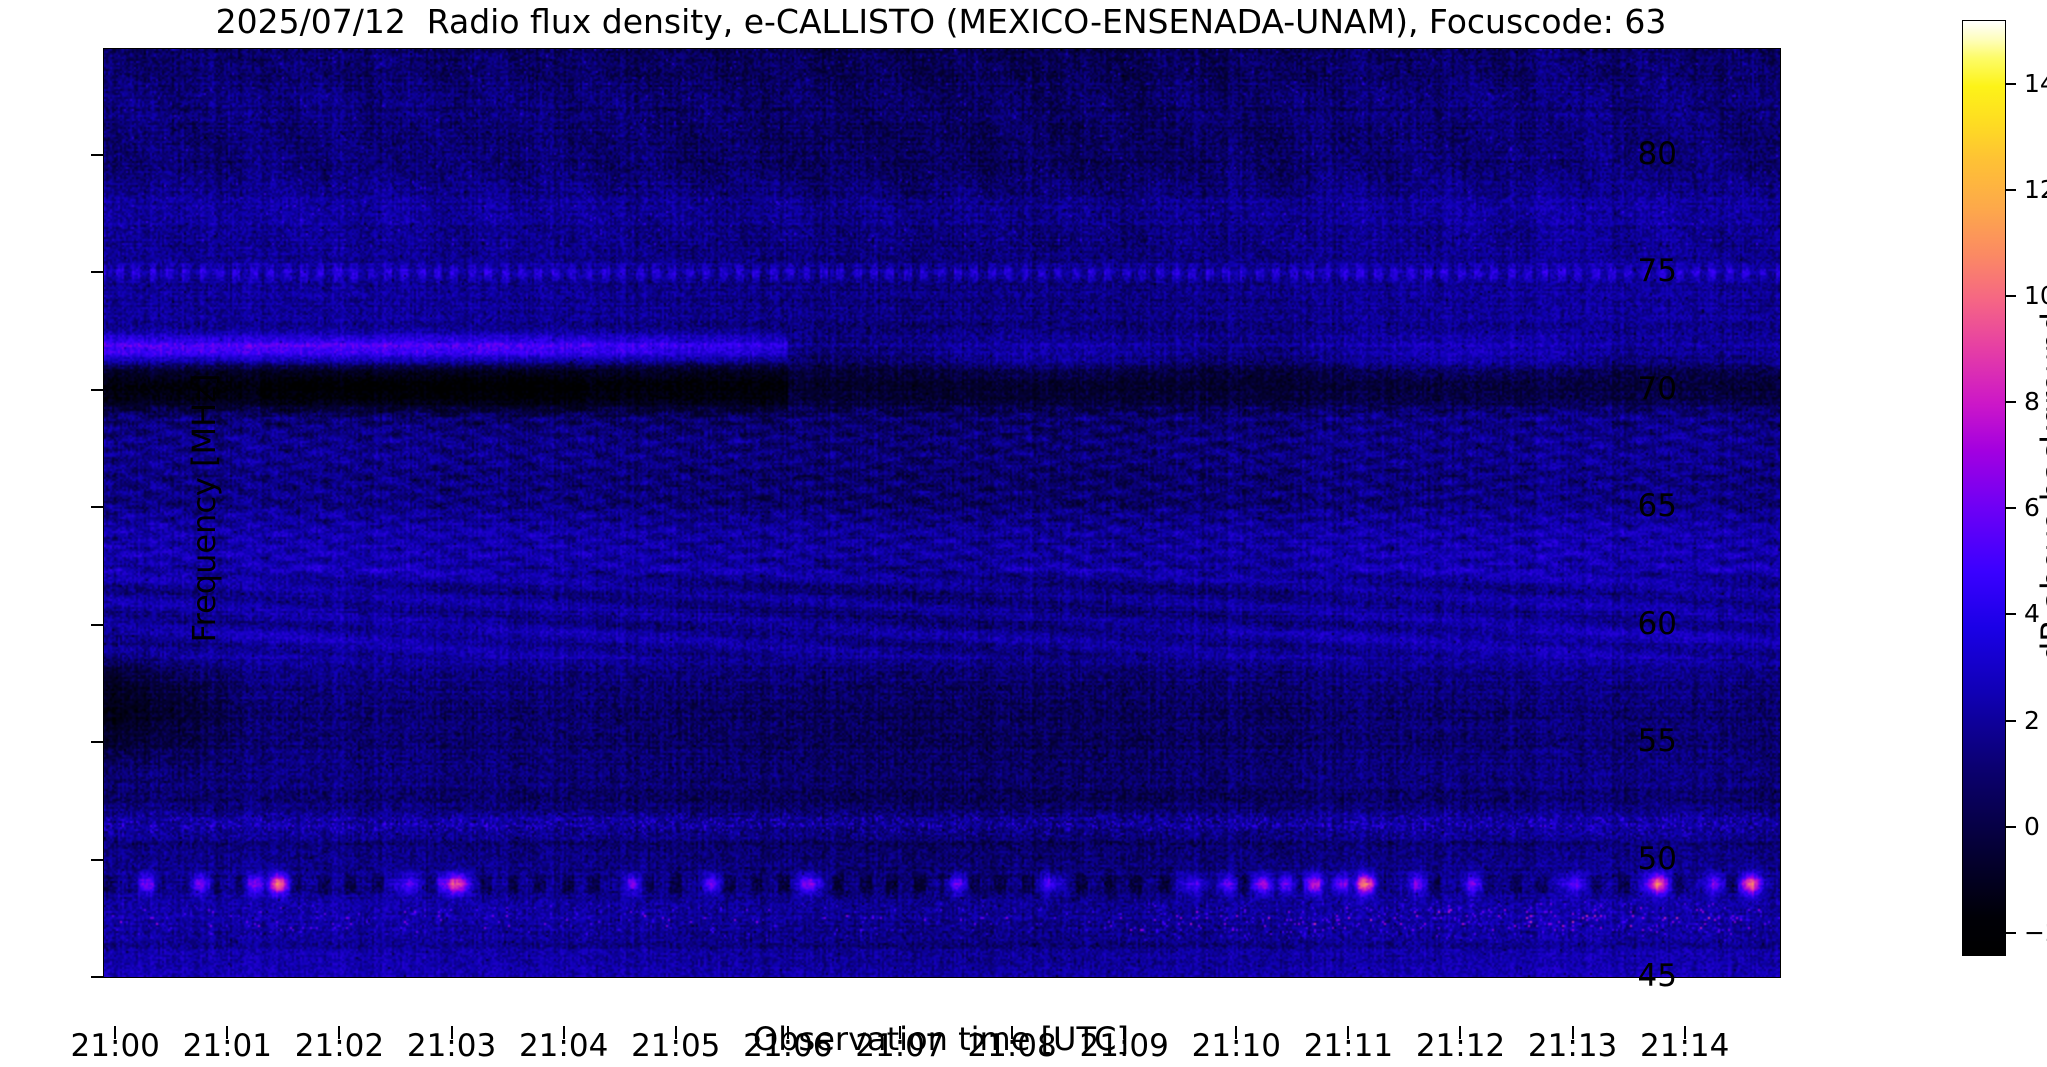  What do you see at coordinates (1657, 741) in the screenshot?
I see `y-tick-label: 55` at bounding box center [1657, 741].